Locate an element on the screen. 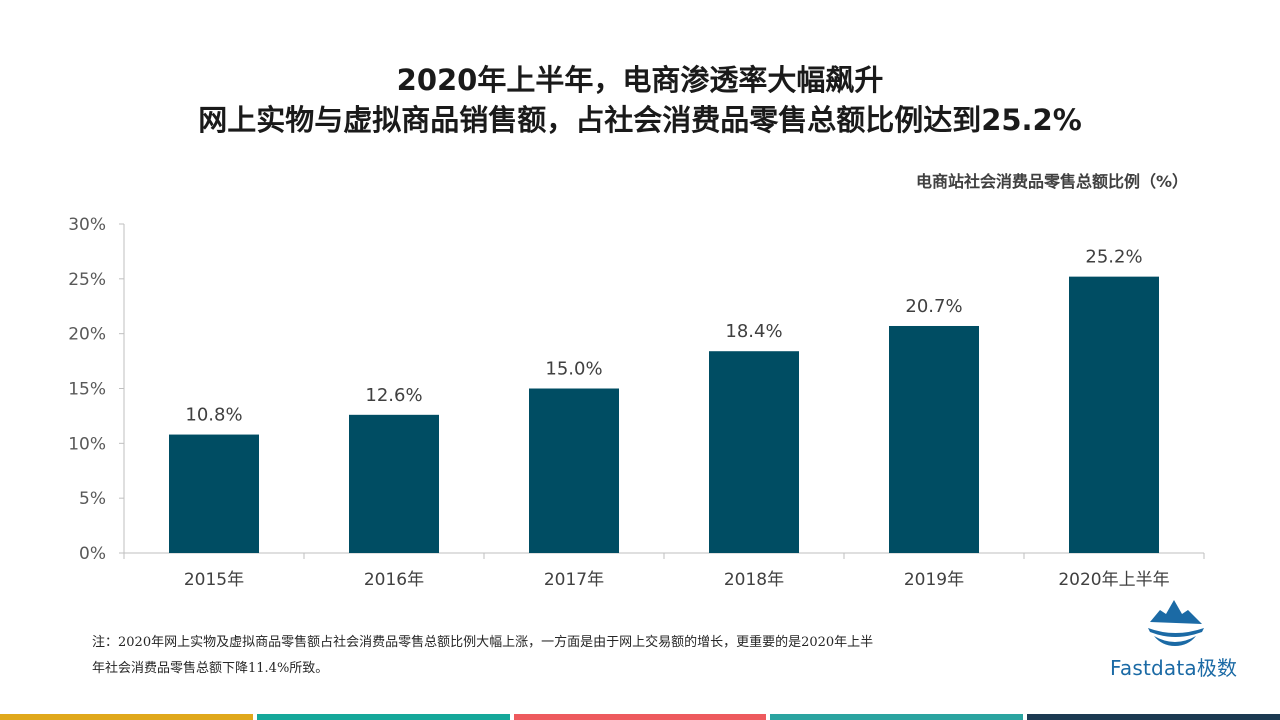 The image size is (1280, 720). data-label: 20.7% is located at coordinates (933, 306).